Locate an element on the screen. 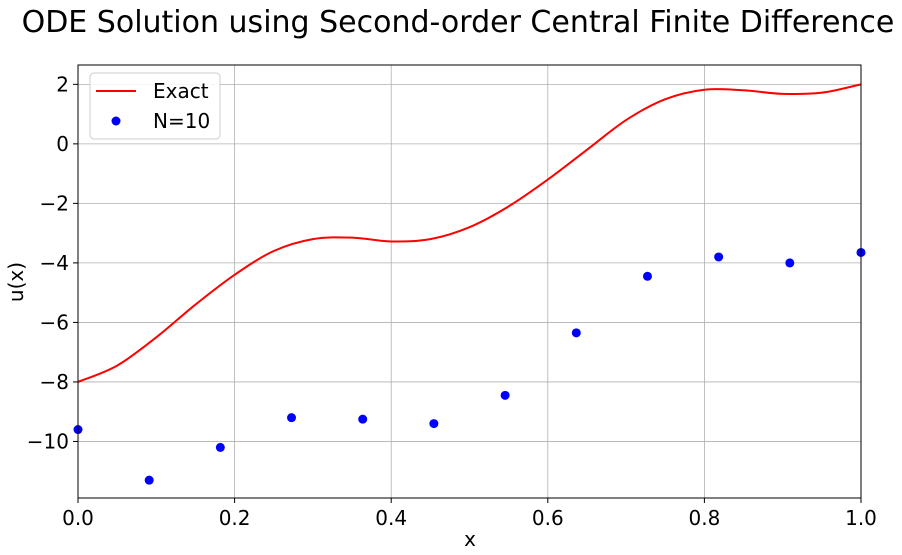  x-tick-label: 1.0 is located at coordinates (861, 518).